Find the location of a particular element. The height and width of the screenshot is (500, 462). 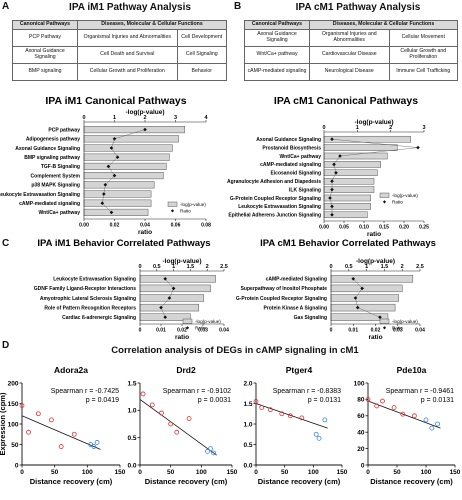

p-value: p = 0.0031 is located at coordinates (214, 400).